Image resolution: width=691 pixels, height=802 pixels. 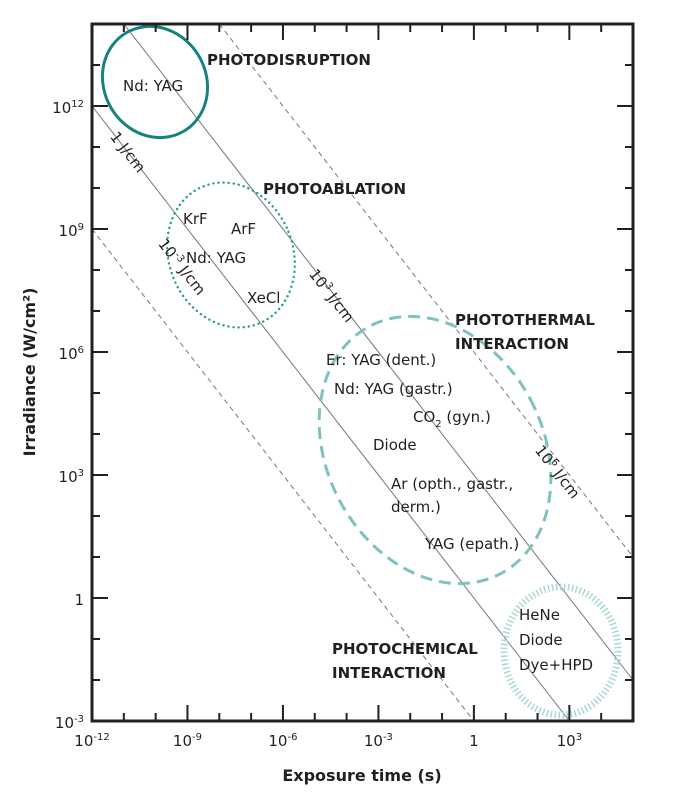 I want to click on x-tick-label: 10⁻³, so click(x=378, y=741).